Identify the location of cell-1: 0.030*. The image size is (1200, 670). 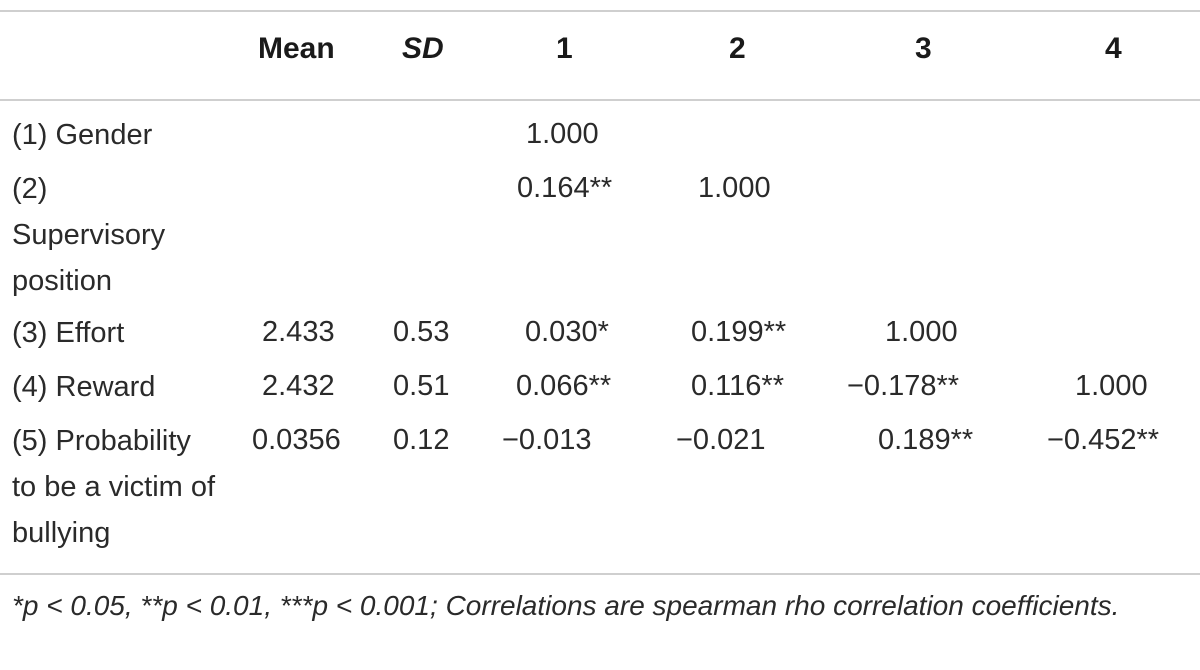
(567, 332).